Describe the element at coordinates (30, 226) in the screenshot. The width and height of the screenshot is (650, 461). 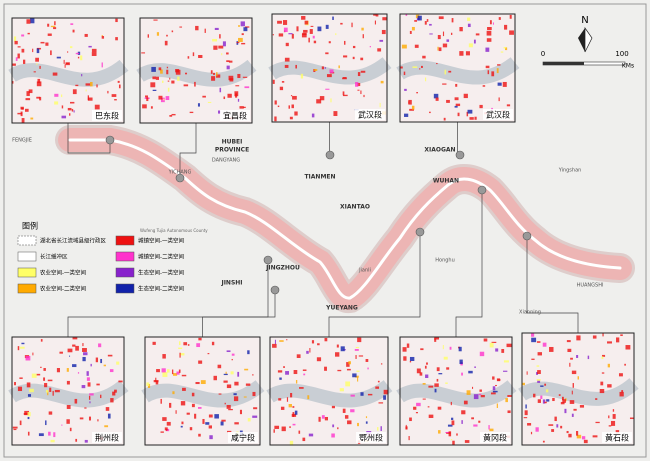
I see `legend-title: 图例` at that location.